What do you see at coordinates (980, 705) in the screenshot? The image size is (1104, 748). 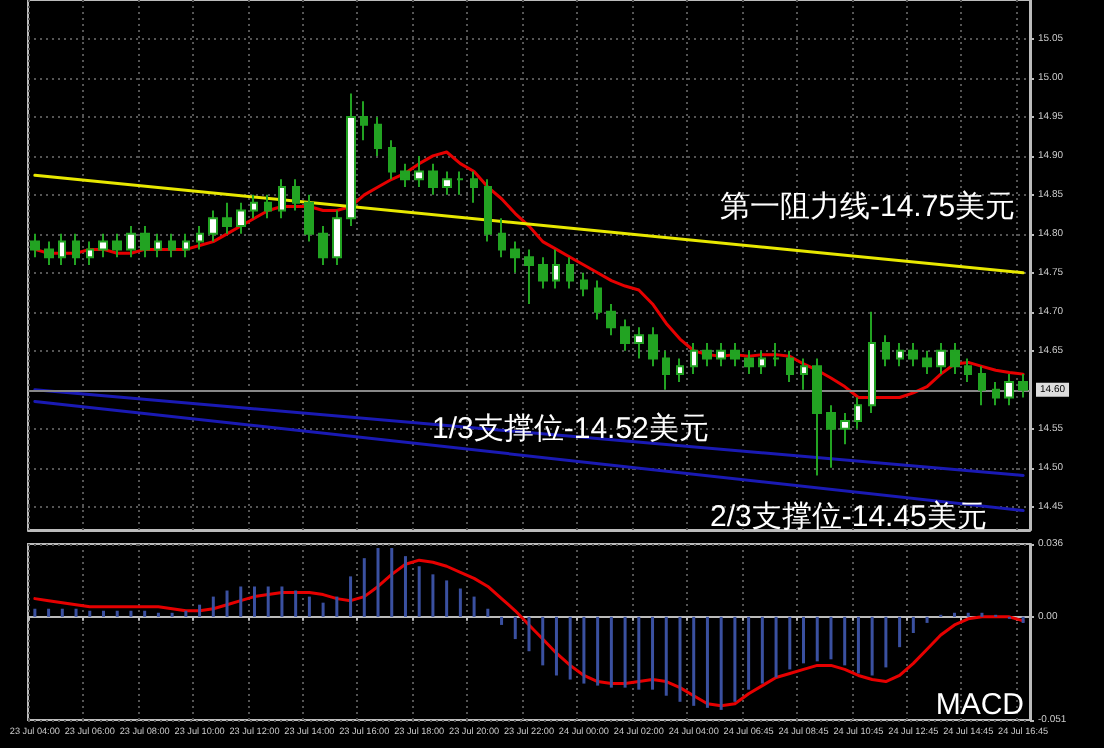 I see `annotation: MACD` at bounding box center [980, 705].